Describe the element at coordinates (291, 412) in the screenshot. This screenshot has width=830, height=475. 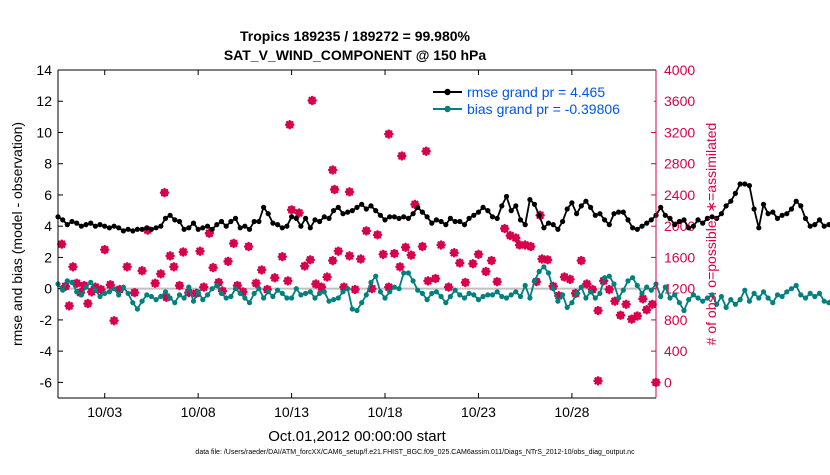
I see `x-tick-label: 10/13` at that location.